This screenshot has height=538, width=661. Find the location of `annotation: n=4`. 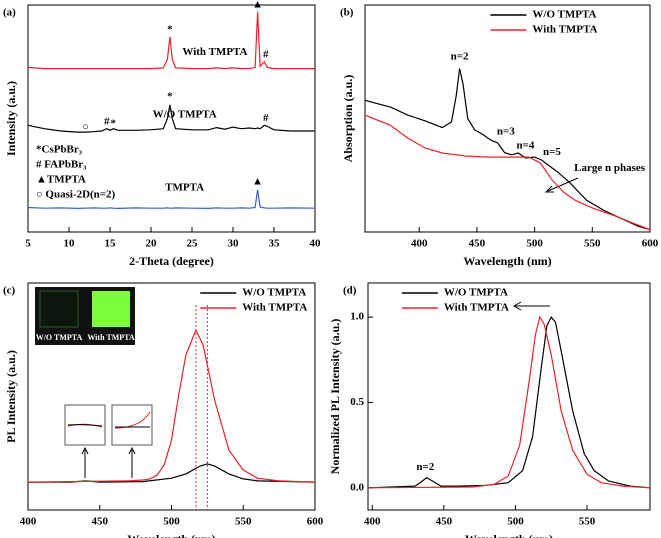

annotation: n=4 is located at coordinates (525, 145).